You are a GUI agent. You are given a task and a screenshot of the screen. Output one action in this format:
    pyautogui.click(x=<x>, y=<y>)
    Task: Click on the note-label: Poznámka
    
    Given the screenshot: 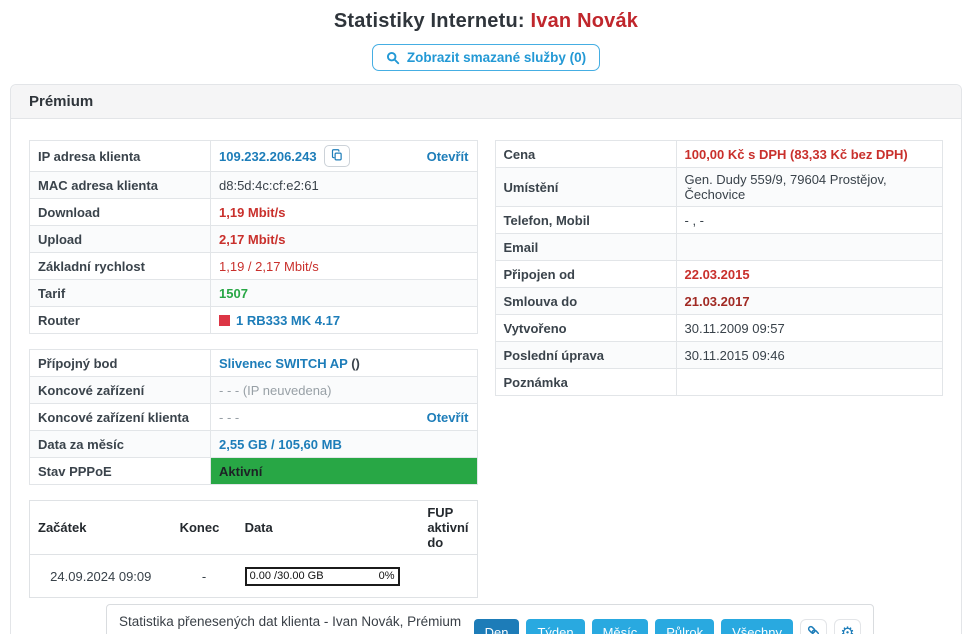 What is the action you would take?
    pyautogui.click(x=585, y=382)
    